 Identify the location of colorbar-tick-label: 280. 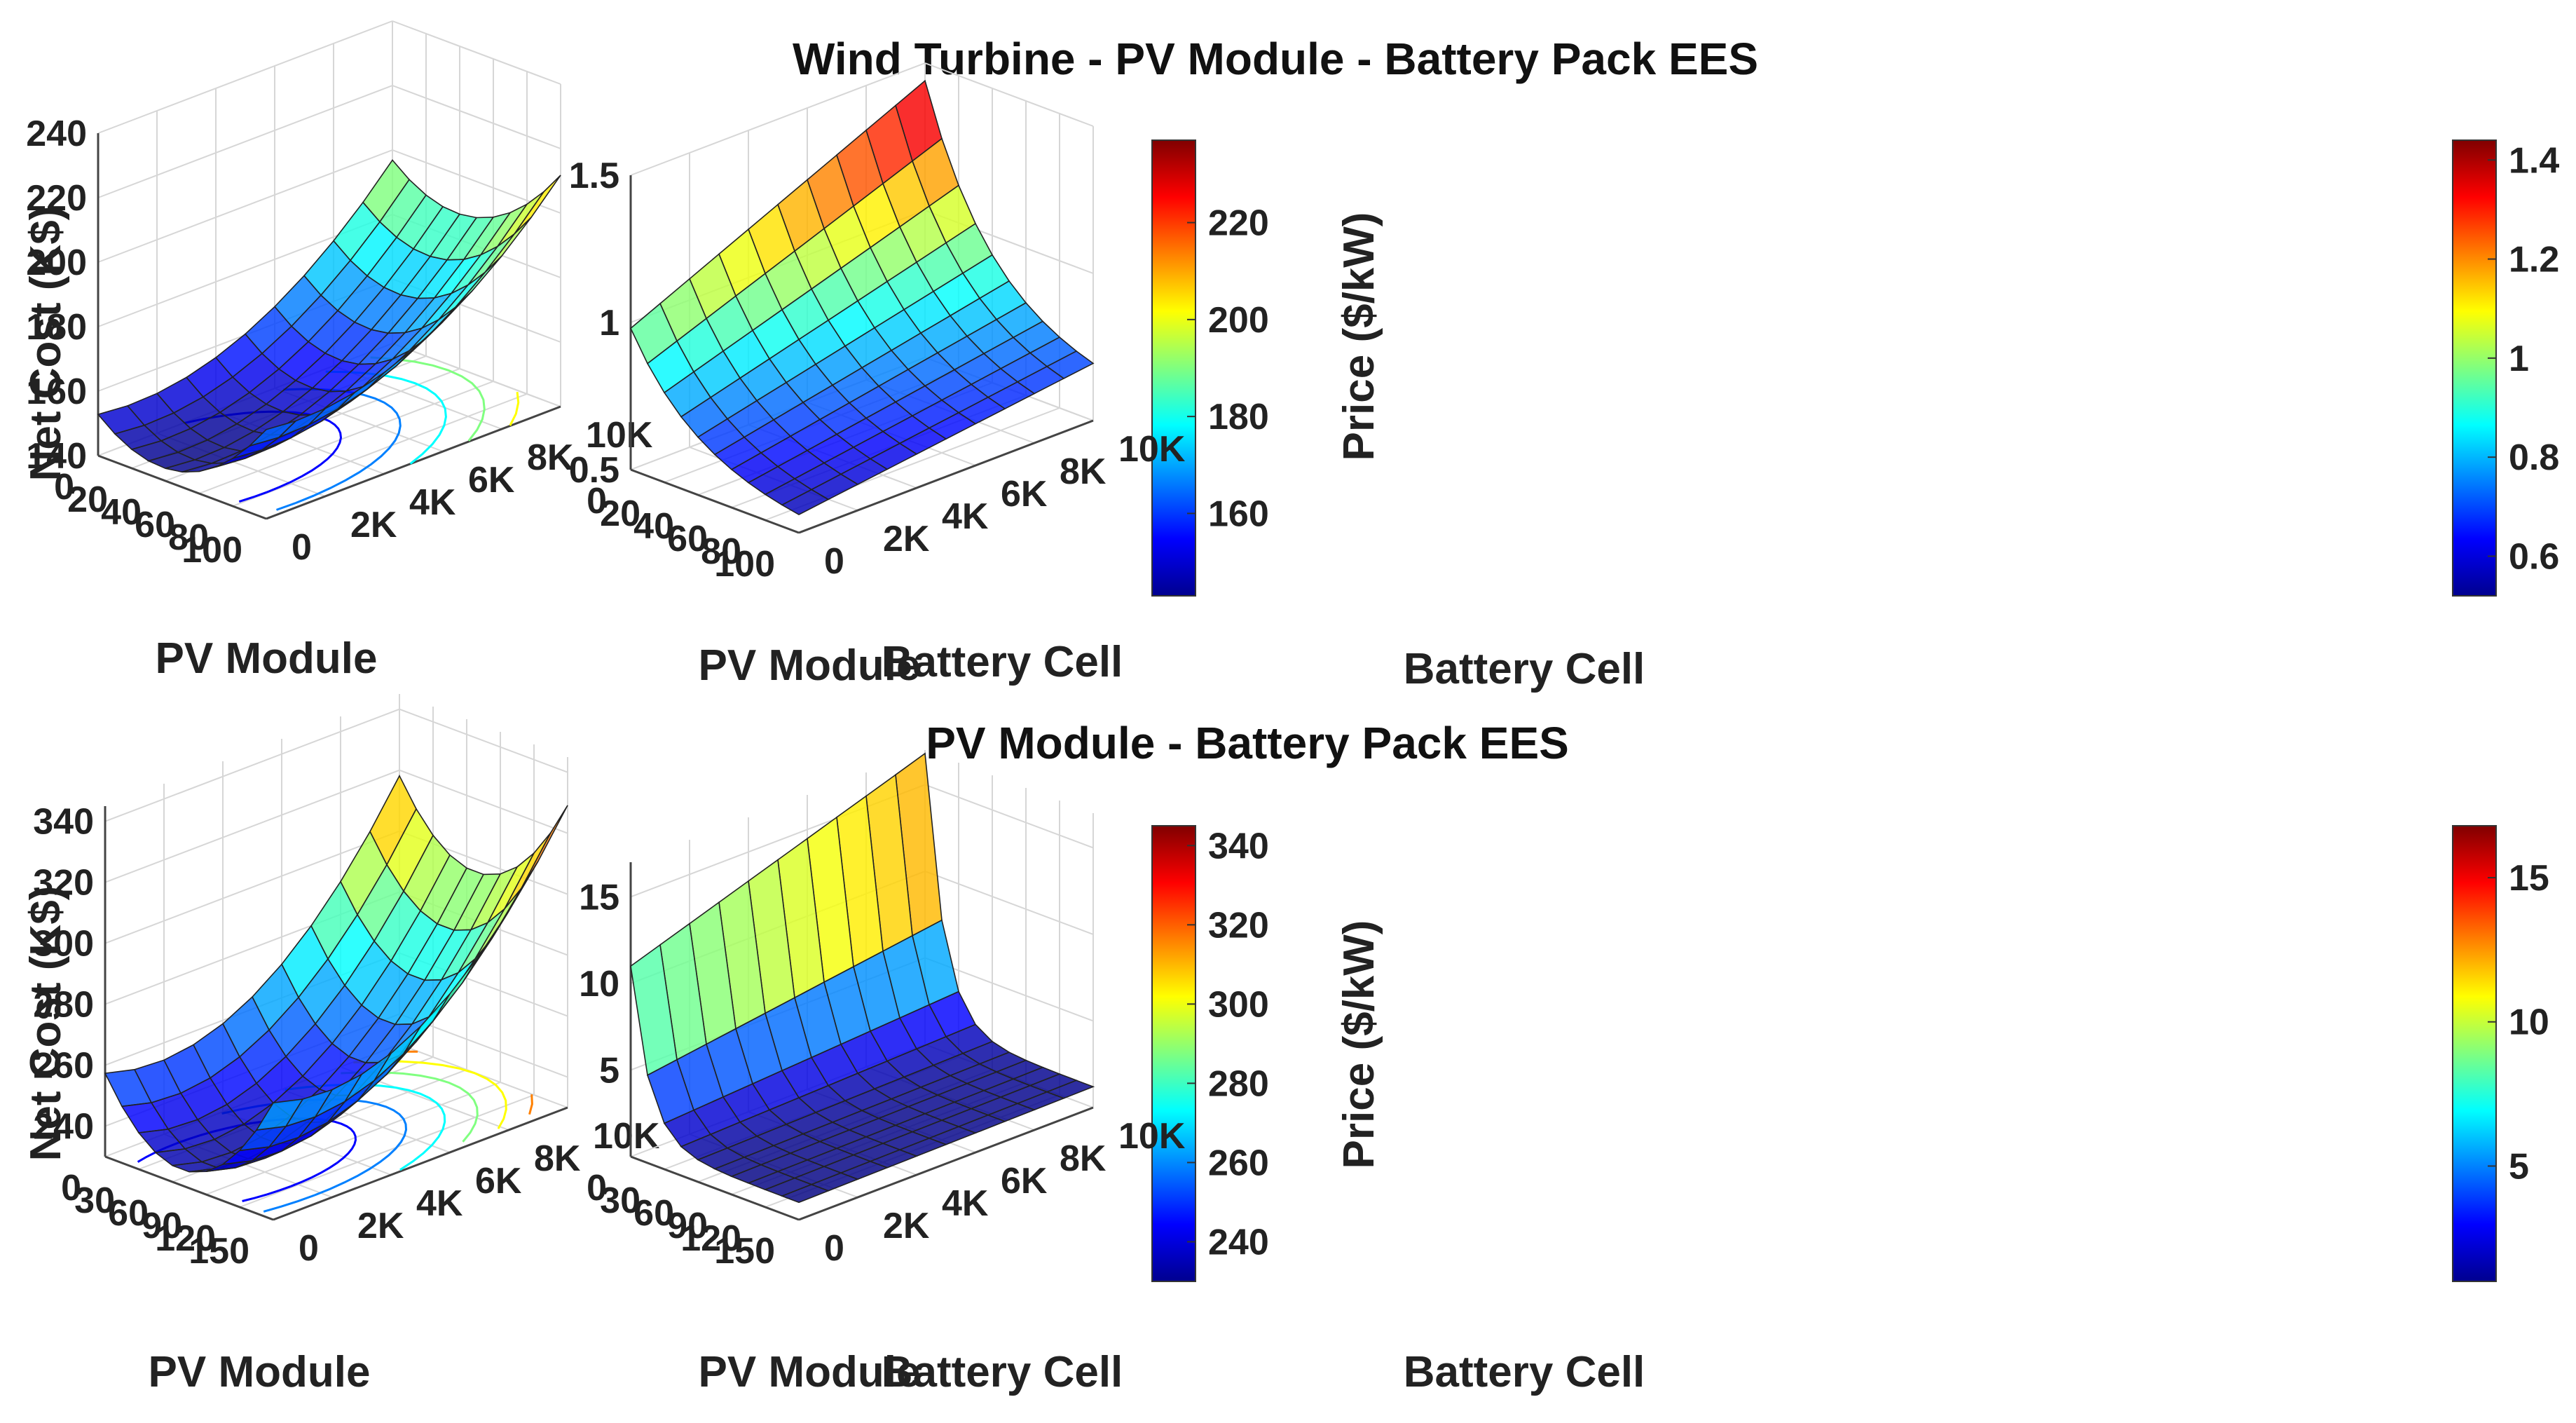
(1238, 1083).